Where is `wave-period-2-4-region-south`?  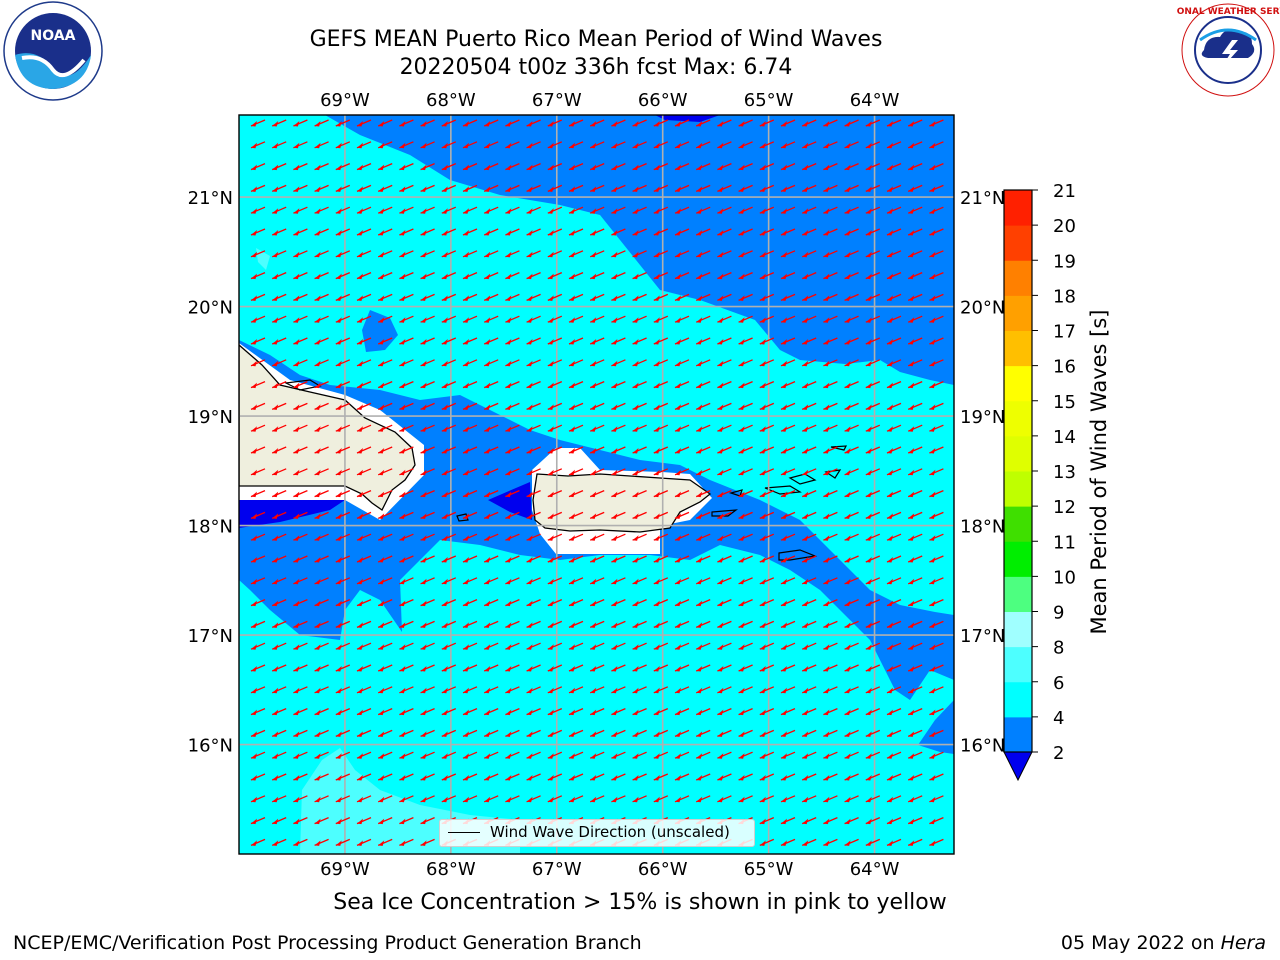
wave-period-2-4-region-south is located at coordinates (936, 727).